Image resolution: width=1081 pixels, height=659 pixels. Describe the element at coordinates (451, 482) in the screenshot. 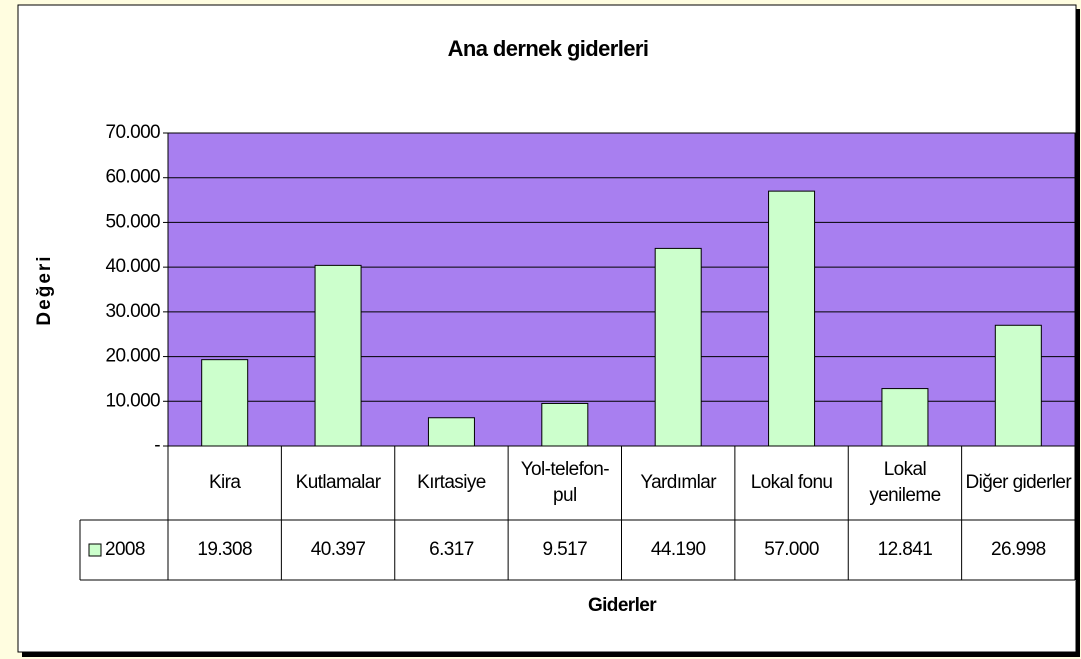

I see `category-label: Kırtasiye` at that location.